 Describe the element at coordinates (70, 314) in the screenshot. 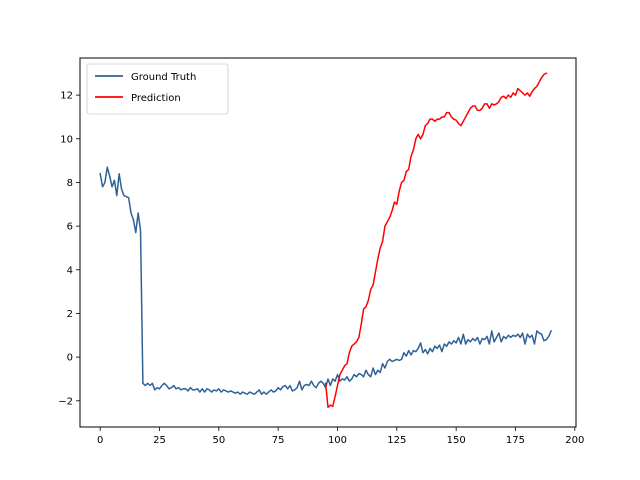

I see `y-tick-label: 2` at that location.